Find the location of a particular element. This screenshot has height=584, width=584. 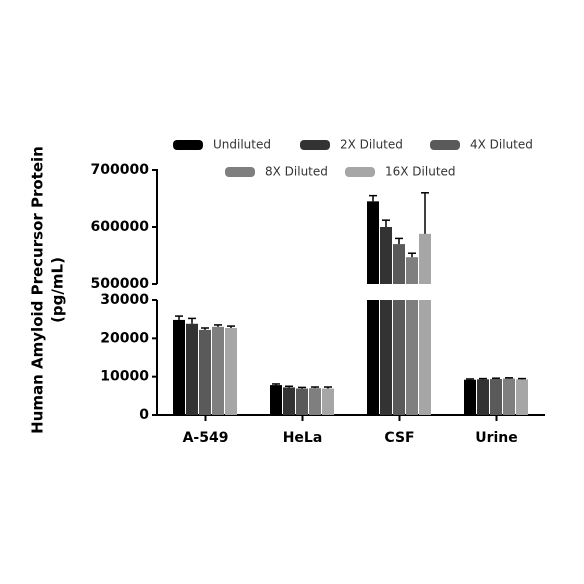

y-tick-label: 500000 is located at coordinates (120, 284).